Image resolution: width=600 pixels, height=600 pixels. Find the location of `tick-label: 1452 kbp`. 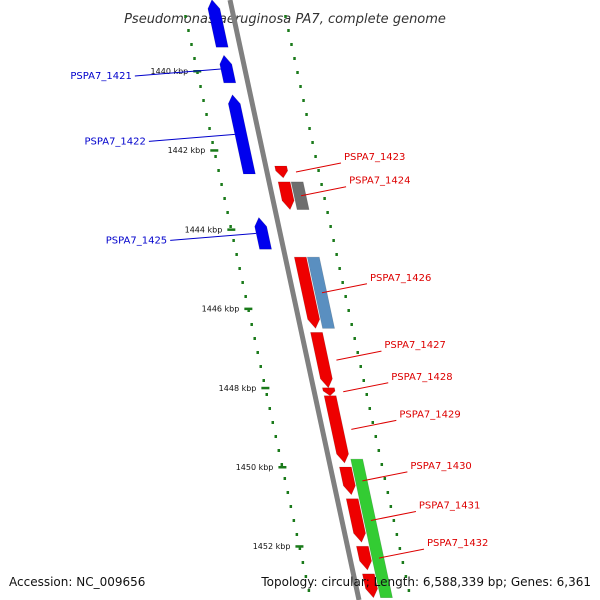

tick-label: 1452 kbp is located at coordinates (272, 546).